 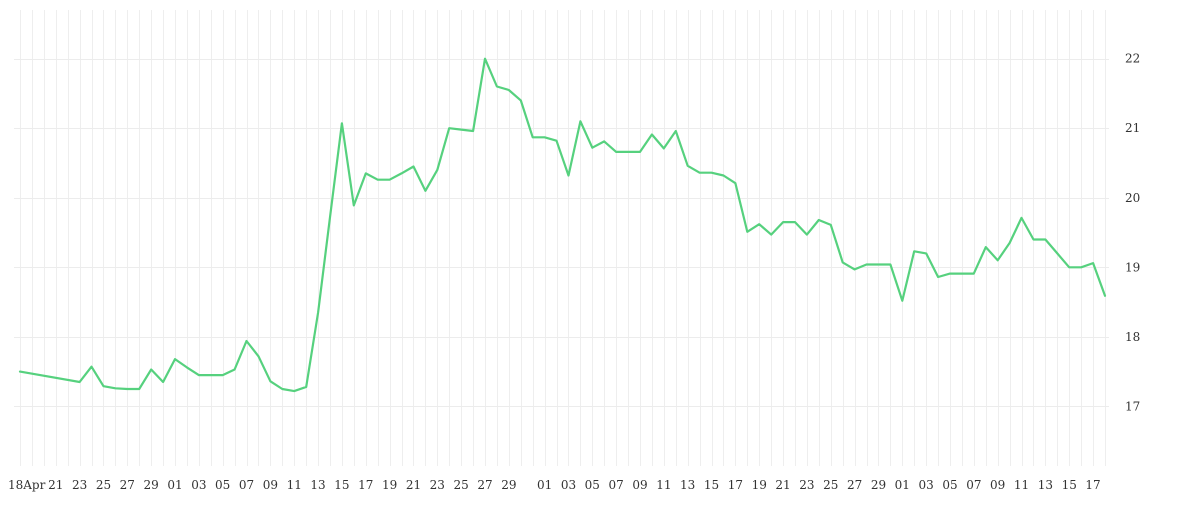 What do you see at coordinates (1132, 406) in the screenshot?
I see `y-tick-label: 17` at bounding box center [1132, 406].